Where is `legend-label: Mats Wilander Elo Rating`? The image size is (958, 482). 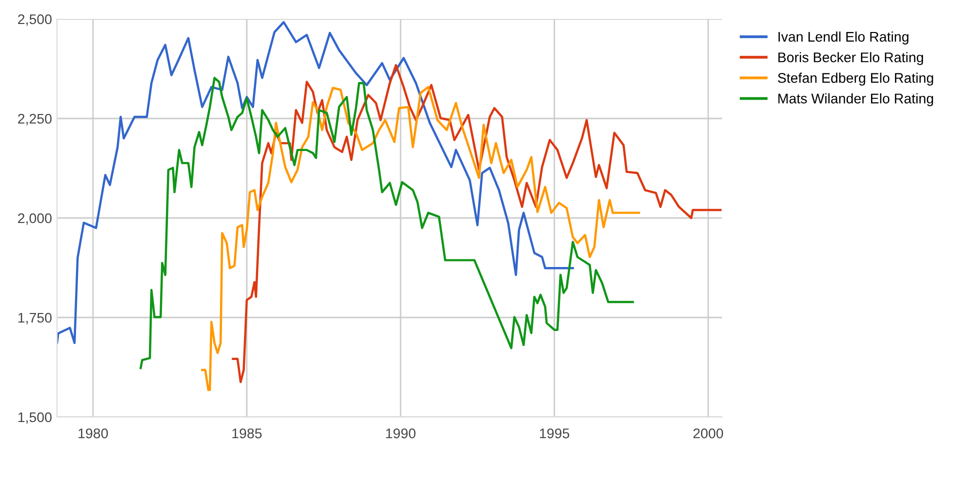
legend-label: Mats Wilander Elo Rating is located at coordinates (856, 99).